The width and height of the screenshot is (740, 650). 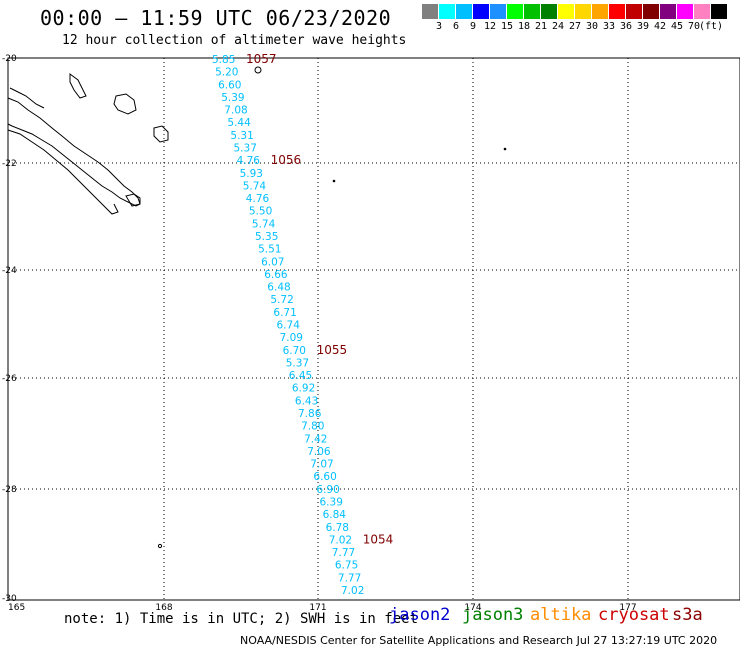 I want to click on legend-label: 18, so click(x=524, y=26).